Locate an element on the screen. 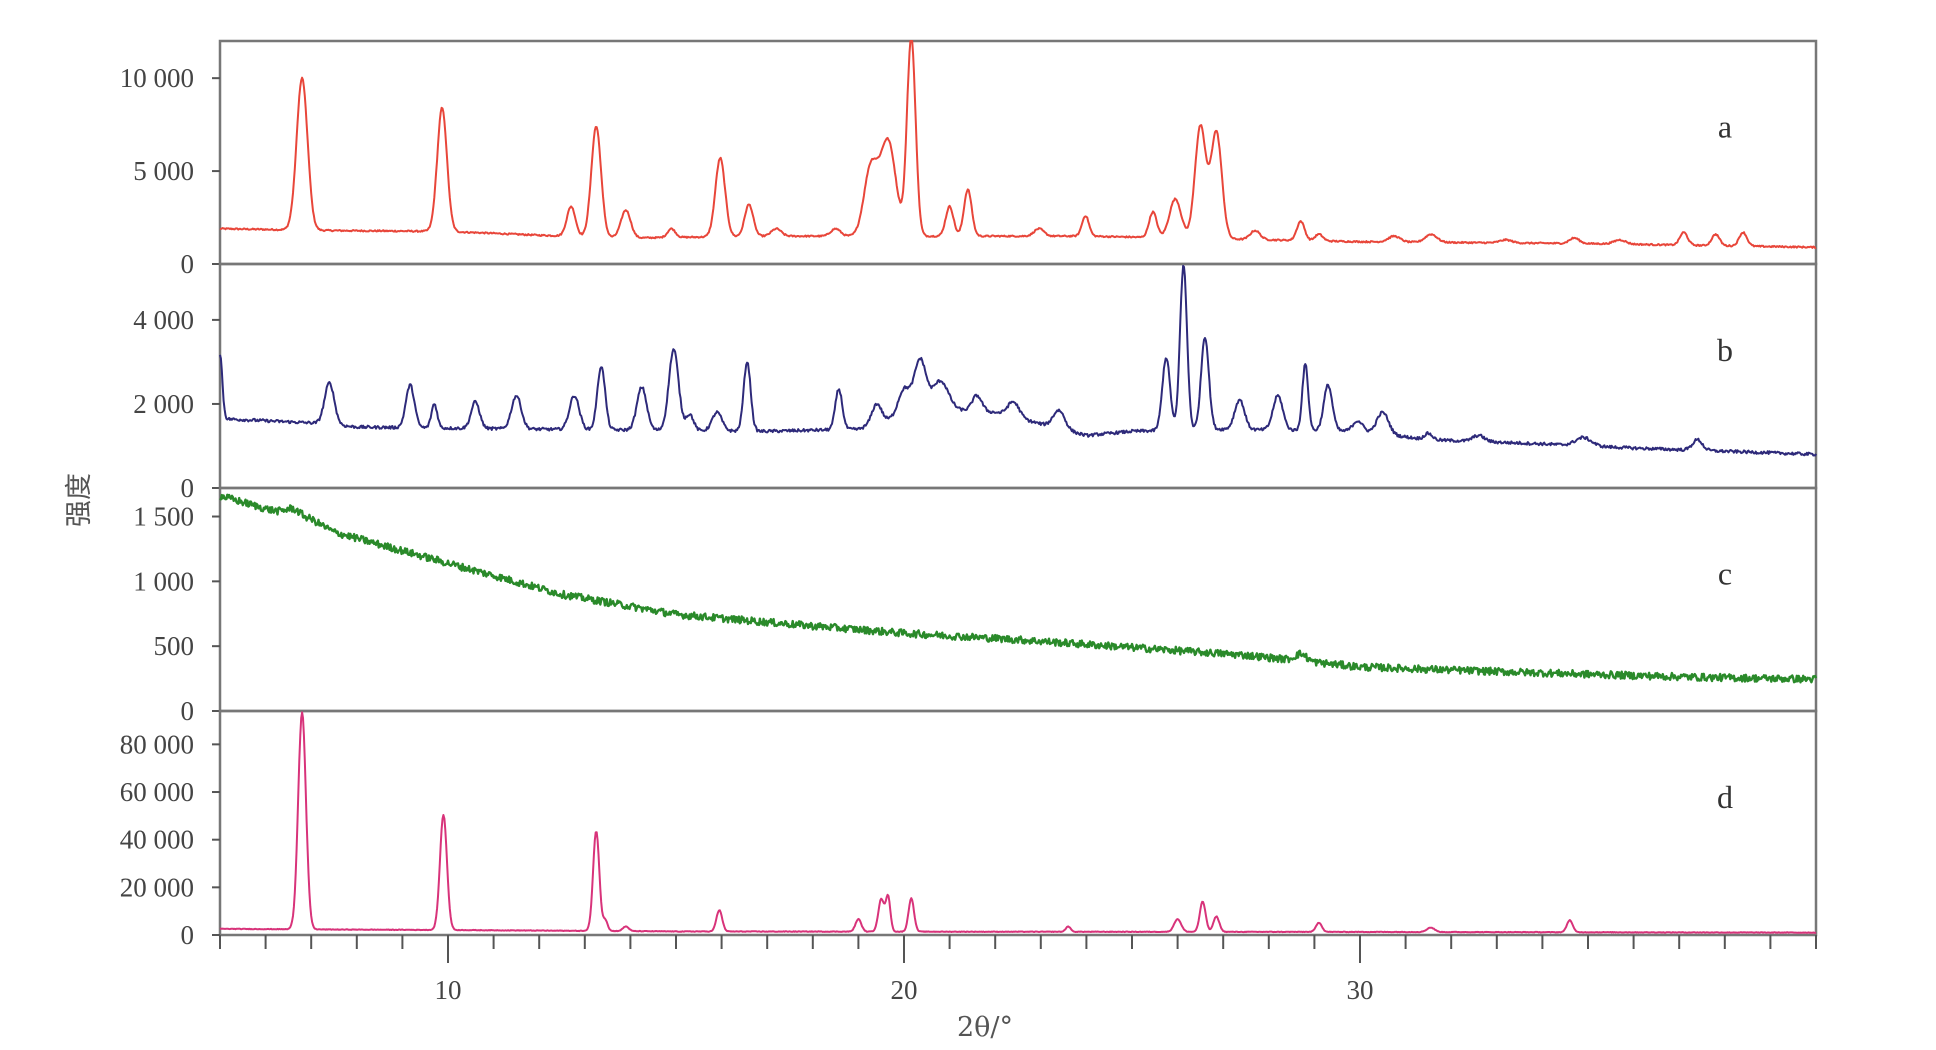 This screenshot has width=1936, height=1050. y-tick-label: 20 000 is located at coordinates (157, 887).